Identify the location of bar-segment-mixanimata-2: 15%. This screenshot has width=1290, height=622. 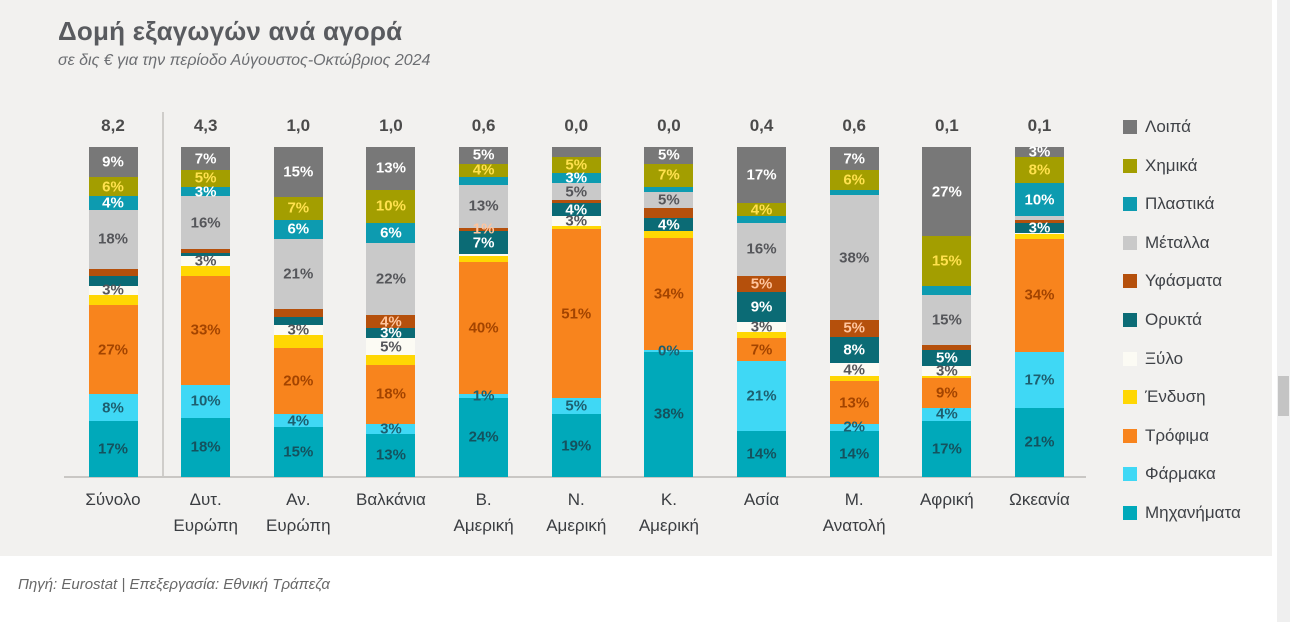
(298, 452).